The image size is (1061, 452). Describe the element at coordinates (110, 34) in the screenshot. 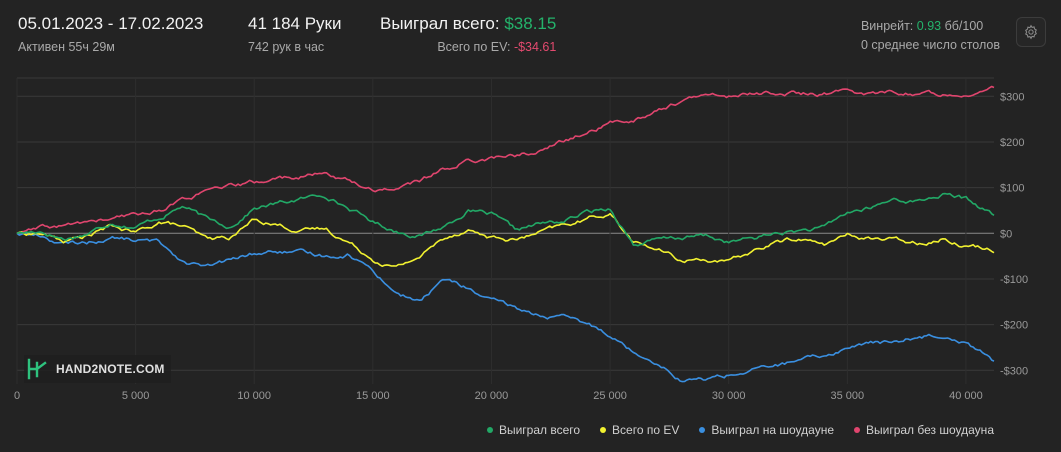

I see `summary-dates: 05.01.2023 - 17.02.2023 Активен 55ч 29м` at that location.